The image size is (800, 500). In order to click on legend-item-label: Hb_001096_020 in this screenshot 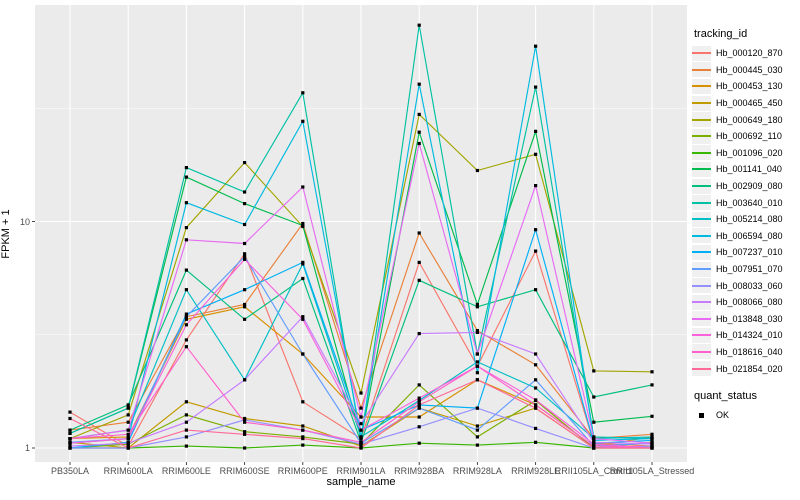, I will do `click(749, 152)`.